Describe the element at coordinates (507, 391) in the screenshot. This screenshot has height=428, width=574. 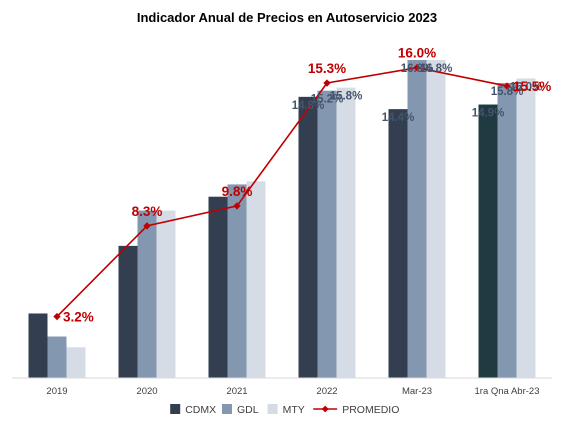
I see `x-tick-label-1ra-qna-abr-23: 1ra Qna Abr-23` at that location.